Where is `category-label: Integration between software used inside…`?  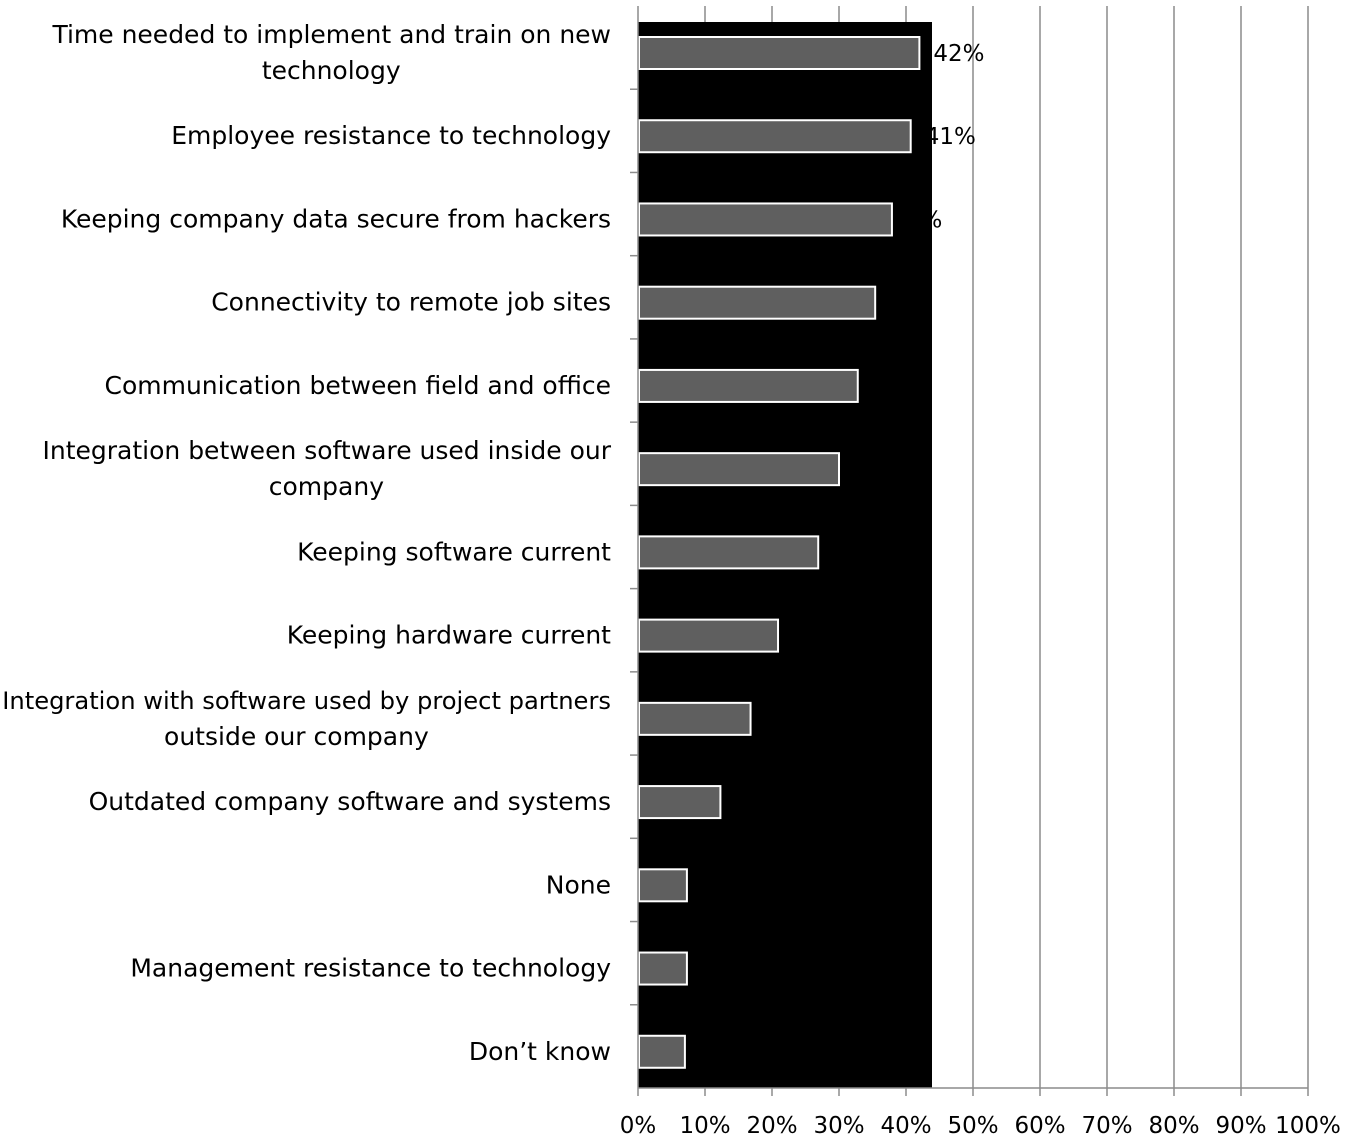
category-label: Integration between software used inside… is located at coordinates (326, 450).